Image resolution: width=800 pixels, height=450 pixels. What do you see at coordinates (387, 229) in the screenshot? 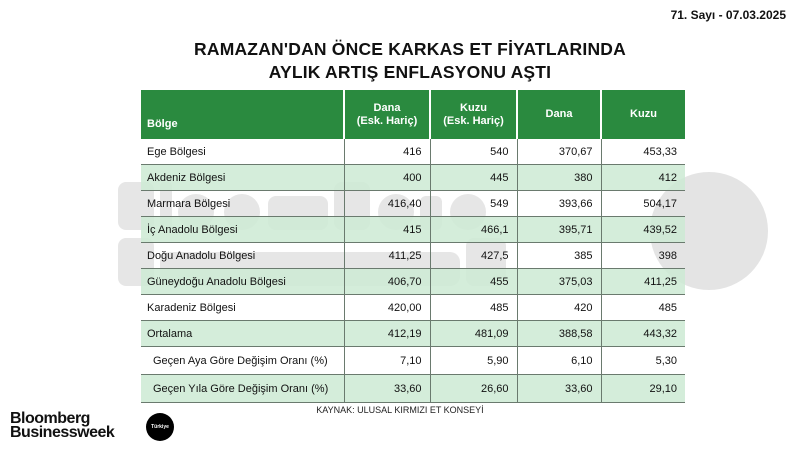
I see `value-cell: 415` at bounding box center [387, 229].